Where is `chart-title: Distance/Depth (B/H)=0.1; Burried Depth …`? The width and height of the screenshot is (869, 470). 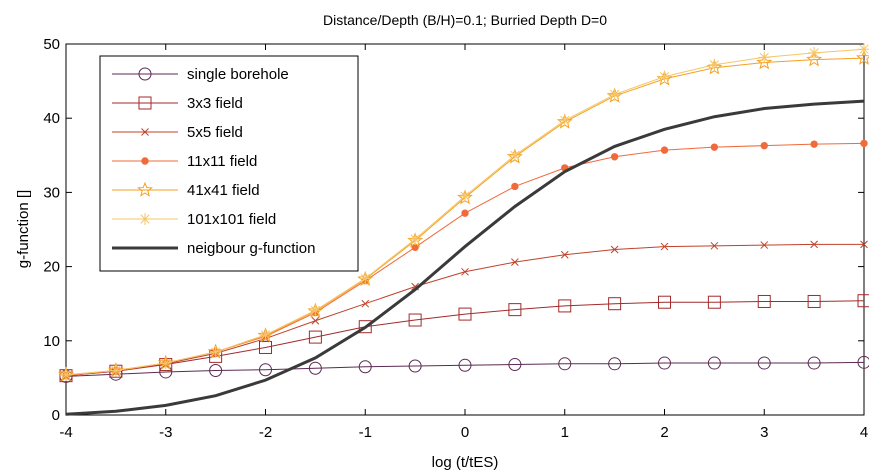
chart-title: Distance/Depth (B/H)=0.1; Burried Depth … is located at coordinates (465, 20).